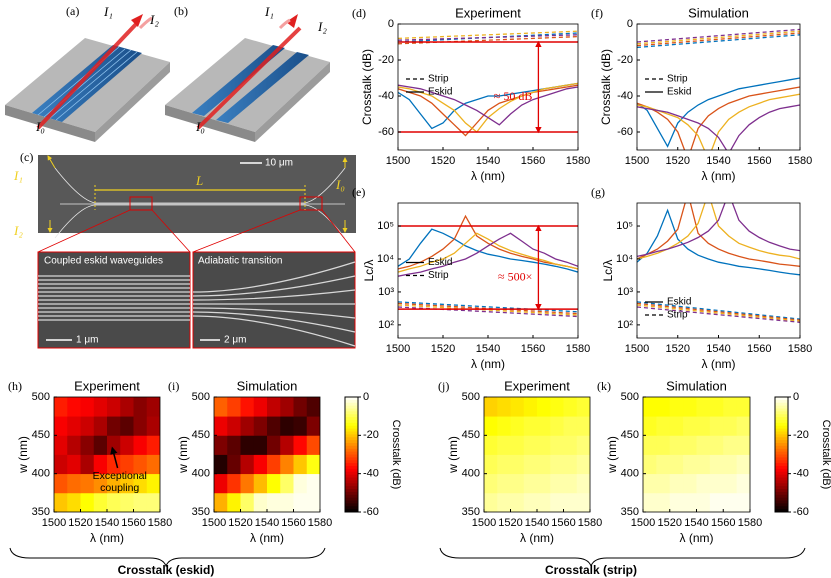 The image size is (831, 578). Describe the element at coordinates (625, 292) in the screenshot. I see `y-tick-label: 10³` at that location.